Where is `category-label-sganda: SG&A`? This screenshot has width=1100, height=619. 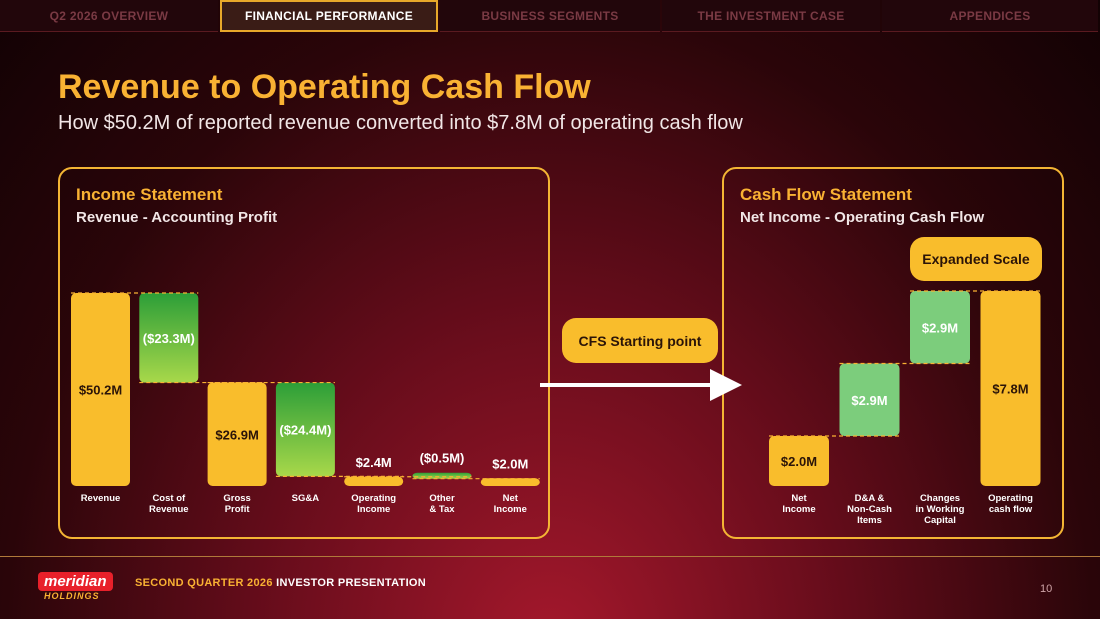
category-label-sganda: SG&A is located at coordinates (306, 498).